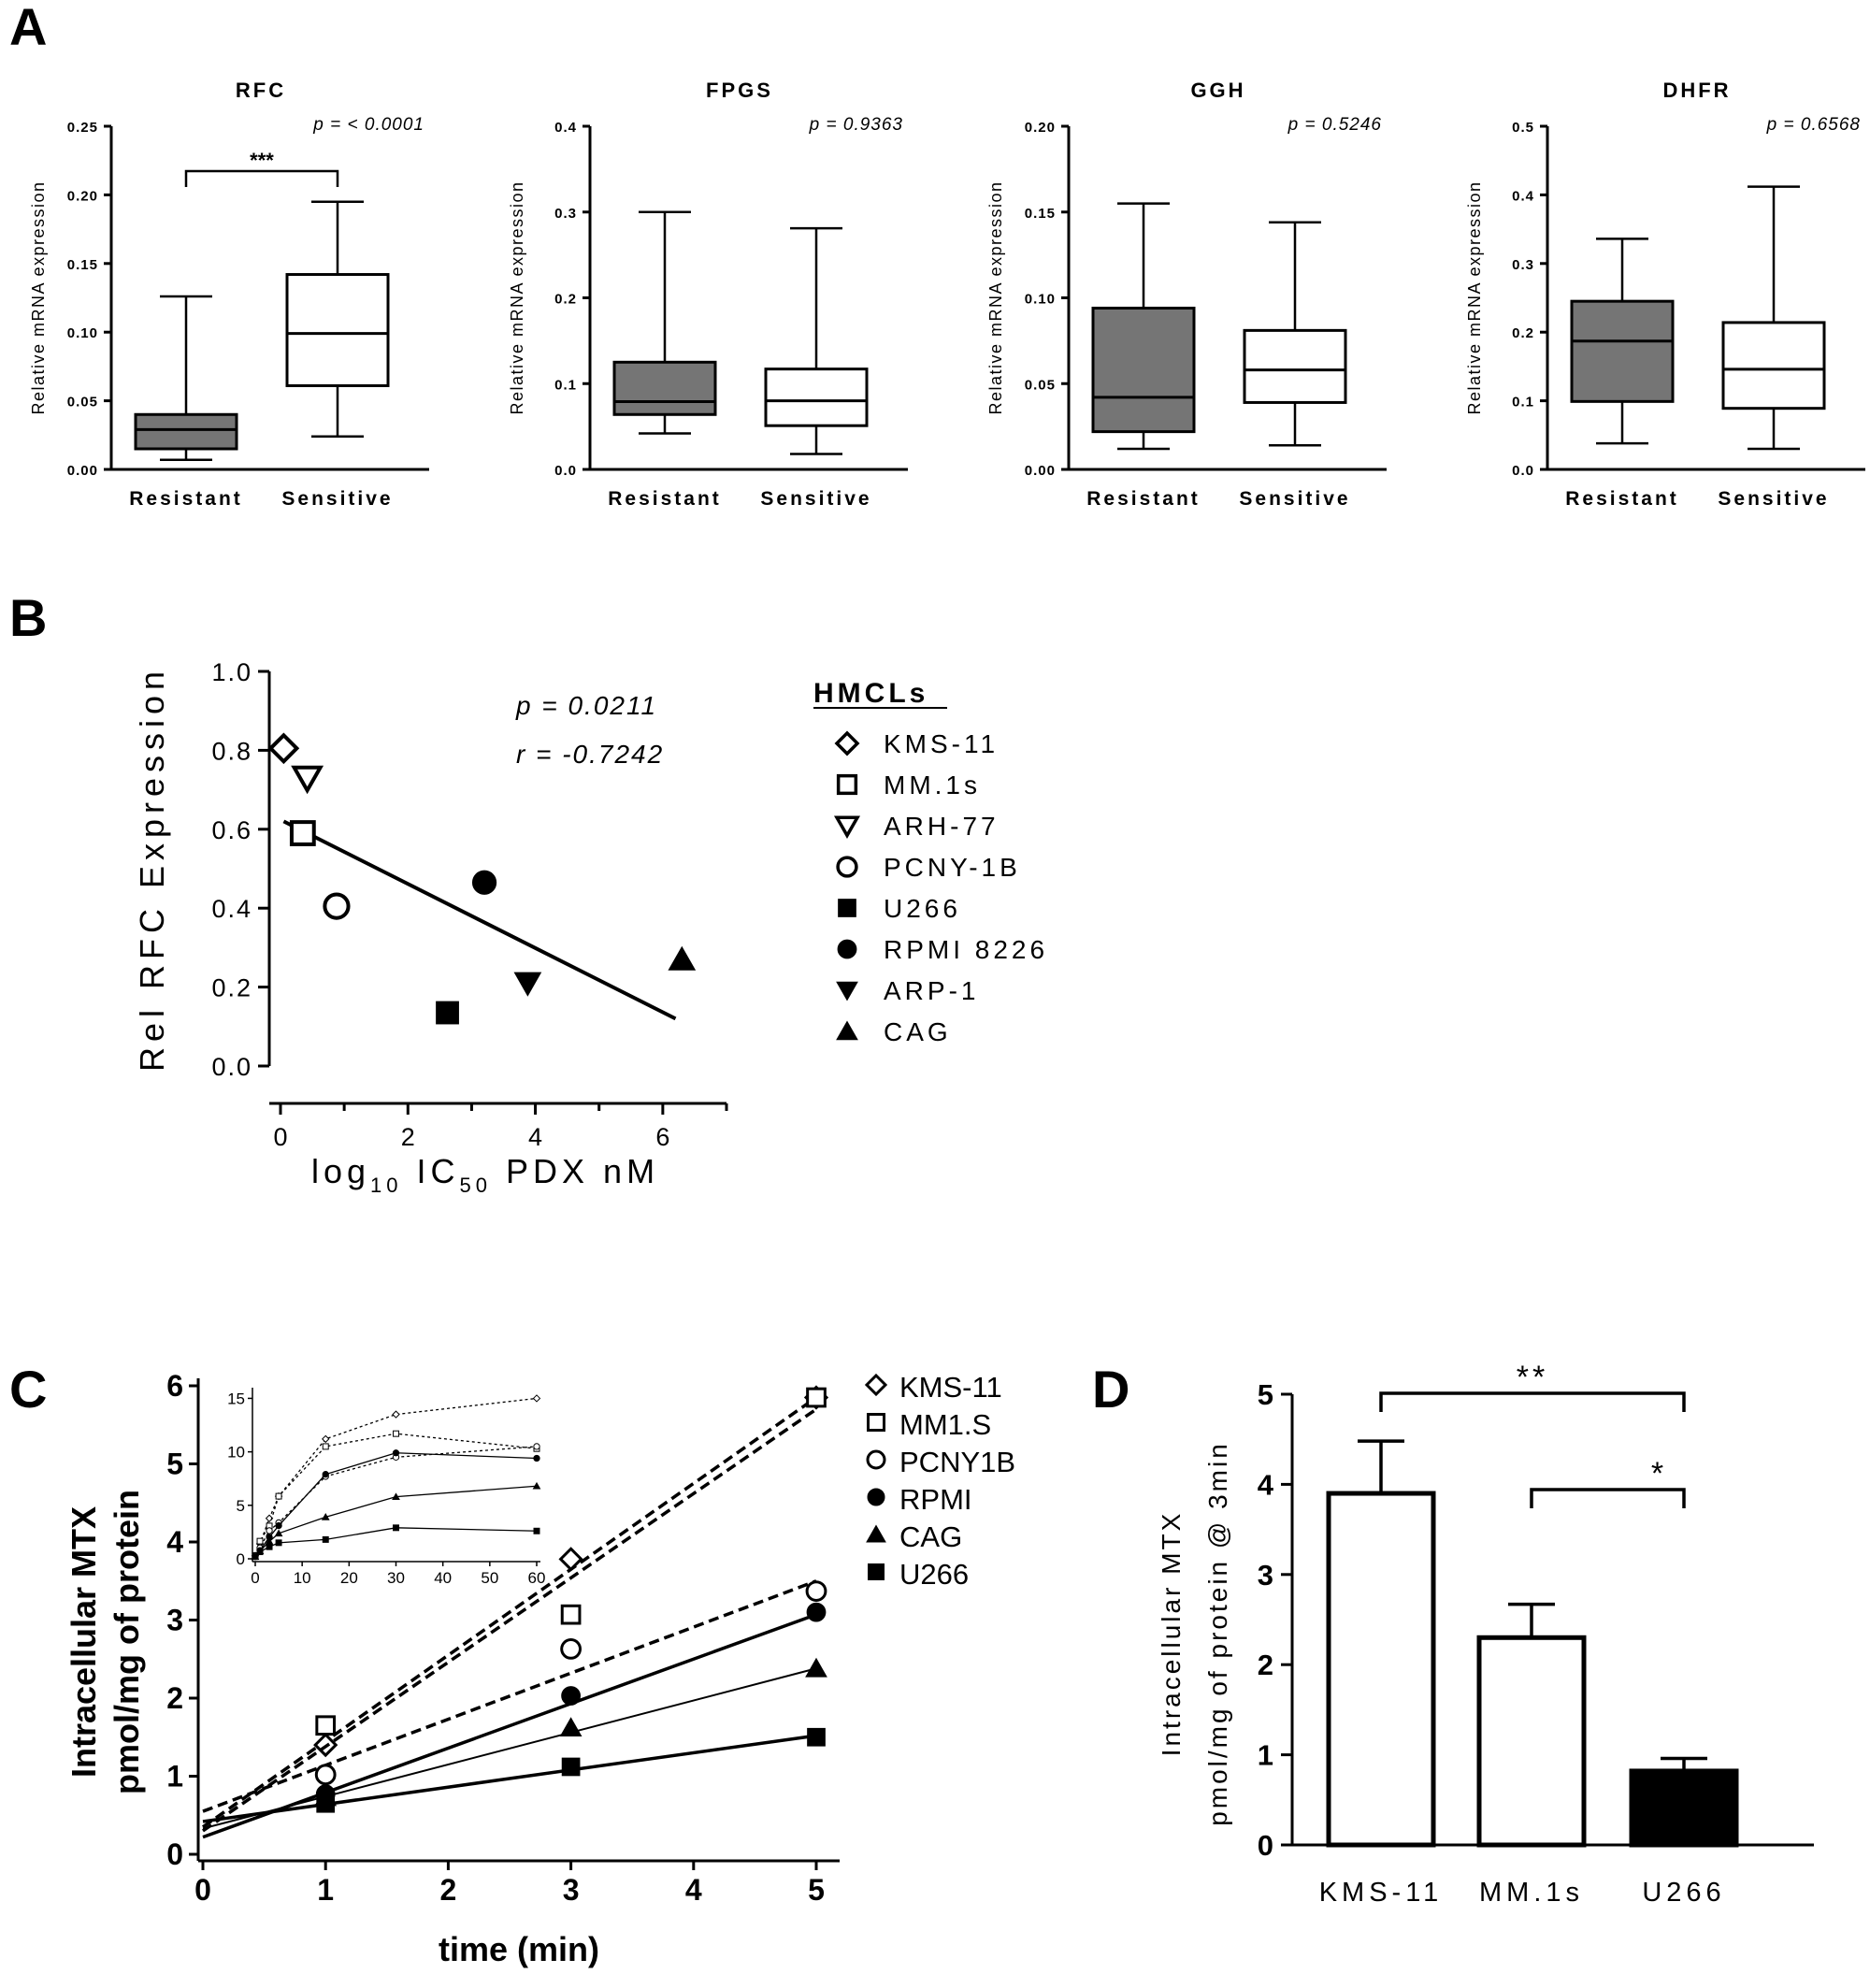 Image resolution: width=1870 pixels, height=1988 pixels. What do you see at coordinates (856, 125) in the screenshot?
I see `p-value: p = 0.9363` at bounding box center [856, 125].